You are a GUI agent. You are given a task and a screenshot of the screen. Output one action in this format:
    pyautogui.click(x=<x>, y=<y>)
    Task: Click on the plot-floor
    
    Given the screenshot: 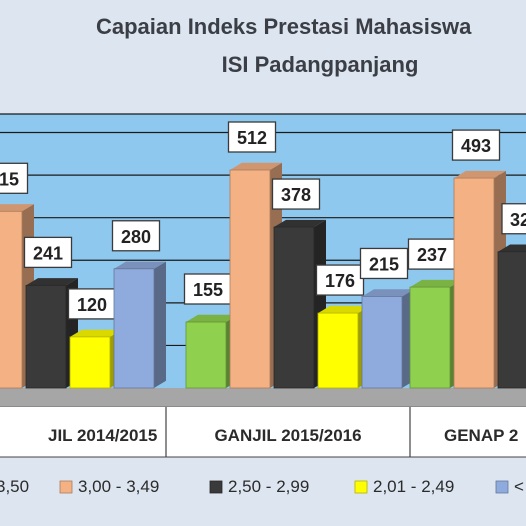 What is the action you would take?
    pyautogui.click(x=263, y=397)
    